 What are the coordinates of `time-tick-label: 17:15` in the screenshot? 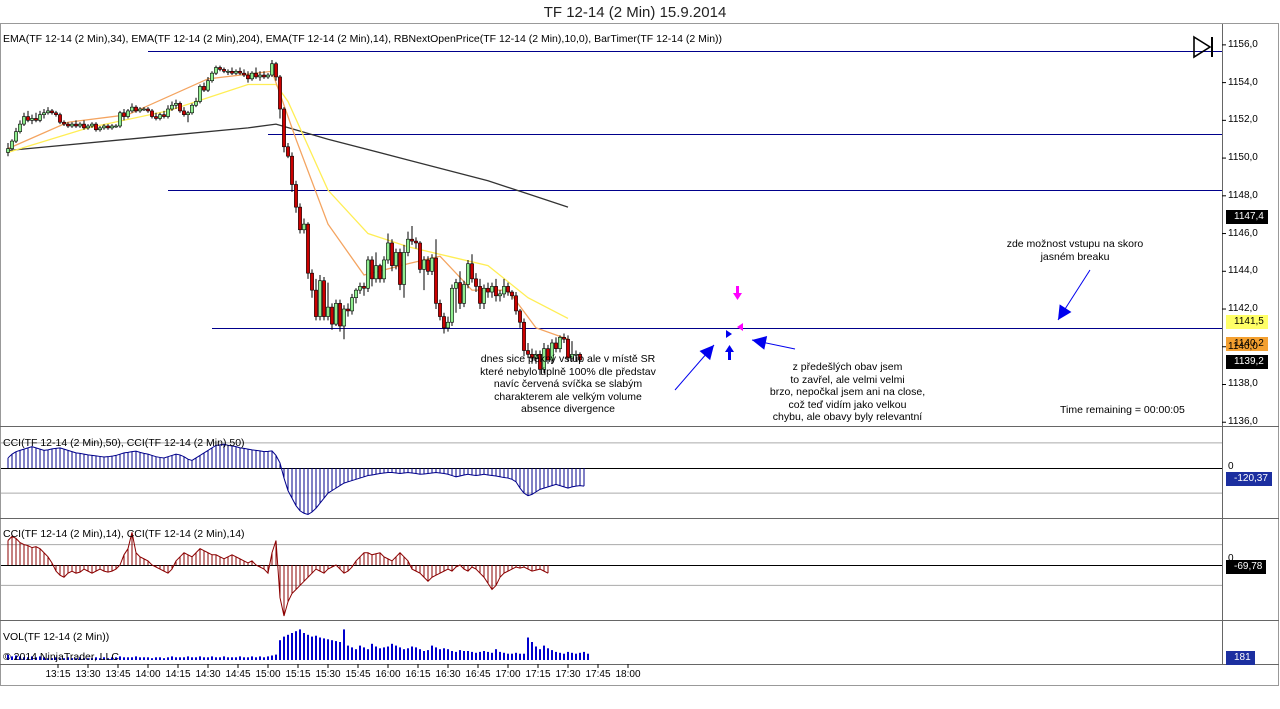 It's located at (538, 674).